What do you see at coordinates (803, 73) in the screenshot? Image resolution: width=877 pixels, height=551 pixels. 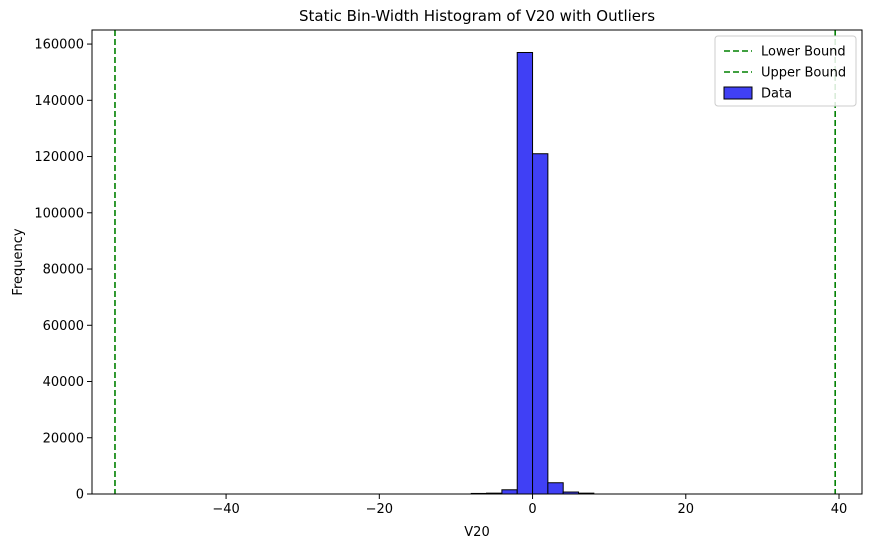 I see `legend-label: Upper Bound` at bounding box center [803, 73].